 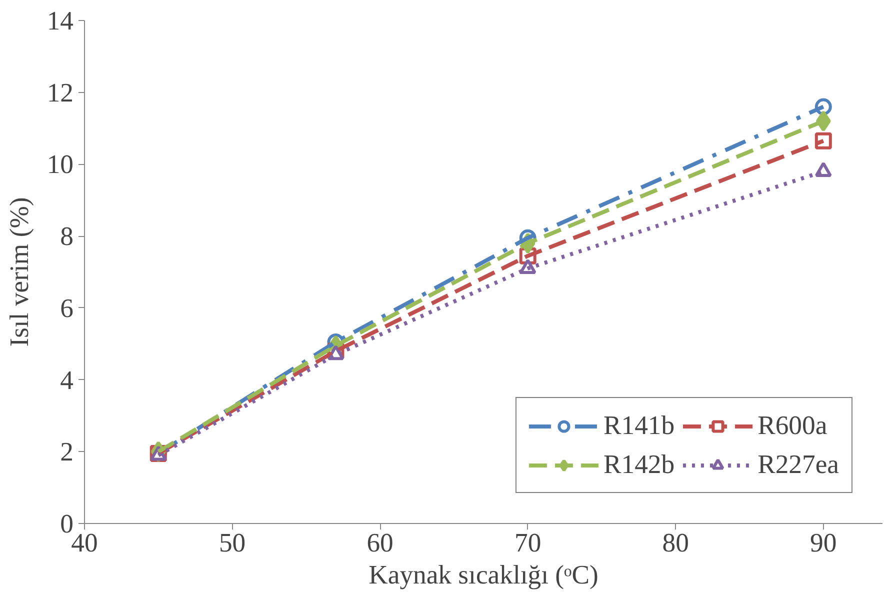 I want to click on y-tick-label: 6, so click(x=67, y=307).